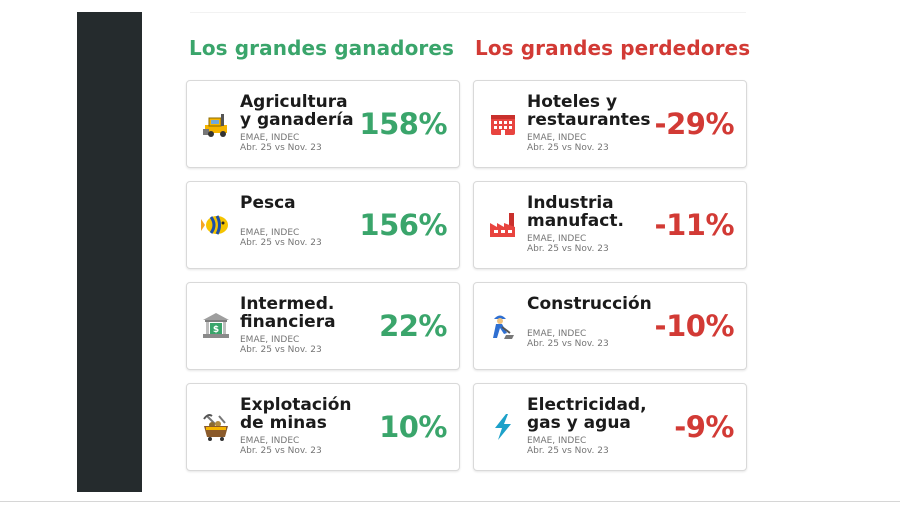 Image resolution: width=900 pixels, height=505 pixels. I want to click on sector-name-line2: gas y agua, so click(579, 423).